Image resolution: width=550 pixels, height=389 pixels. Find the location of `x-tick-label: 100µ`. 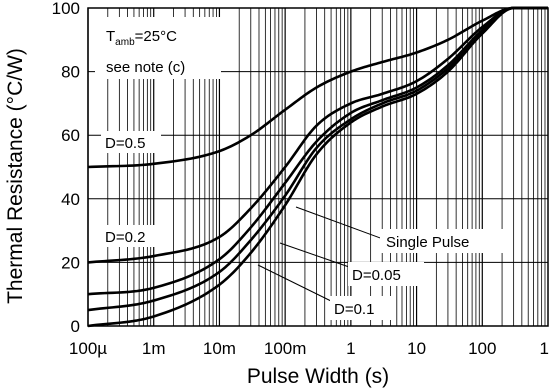

x-tick-label: 100µ is located at coordinates (88, 348).